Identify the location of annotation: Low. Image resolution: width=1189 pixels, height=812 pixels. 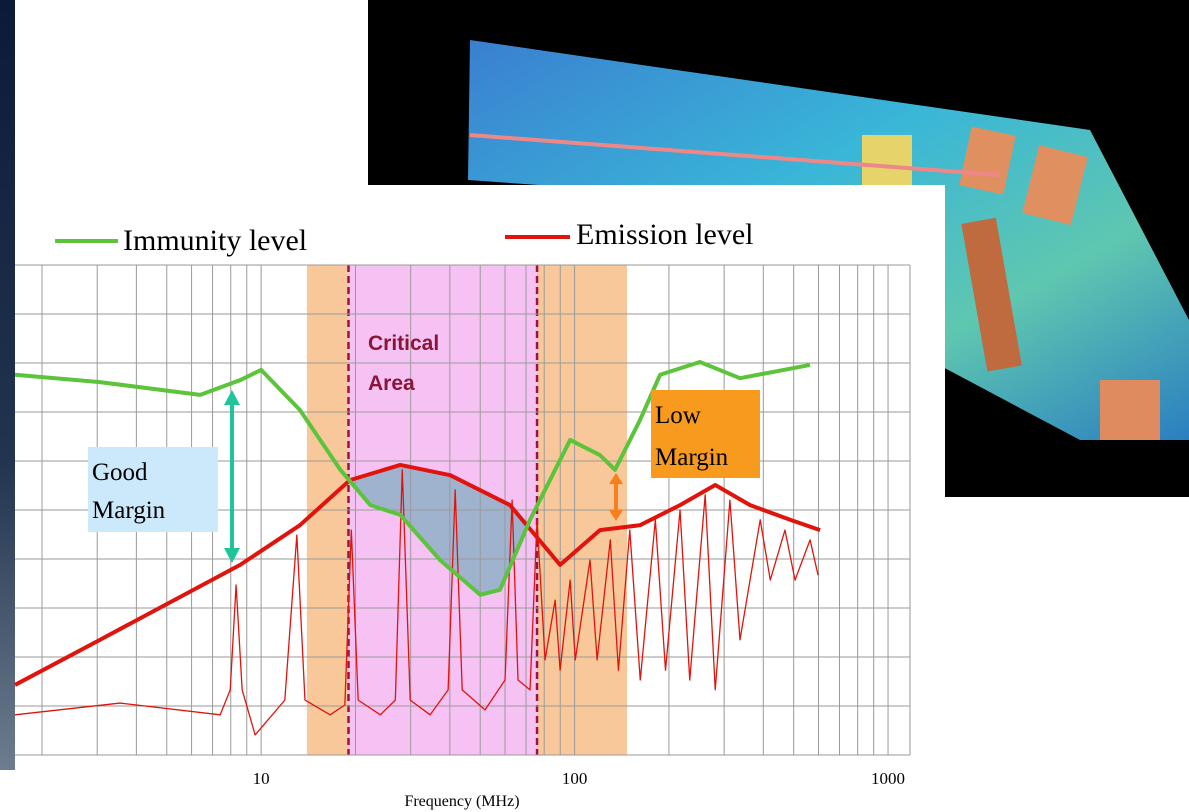
(678, 415).